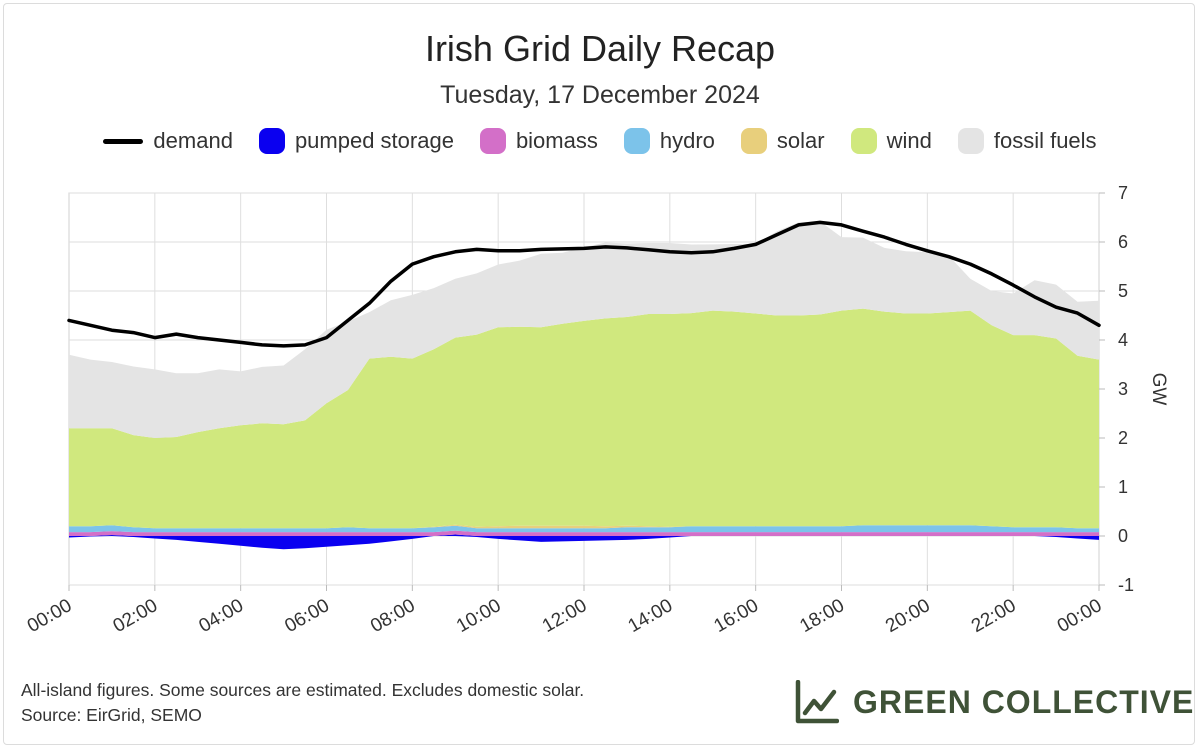  Describe the element at coordinates (1123, 242) in the screenshot. I see `y-tick-label: 6` at that location.